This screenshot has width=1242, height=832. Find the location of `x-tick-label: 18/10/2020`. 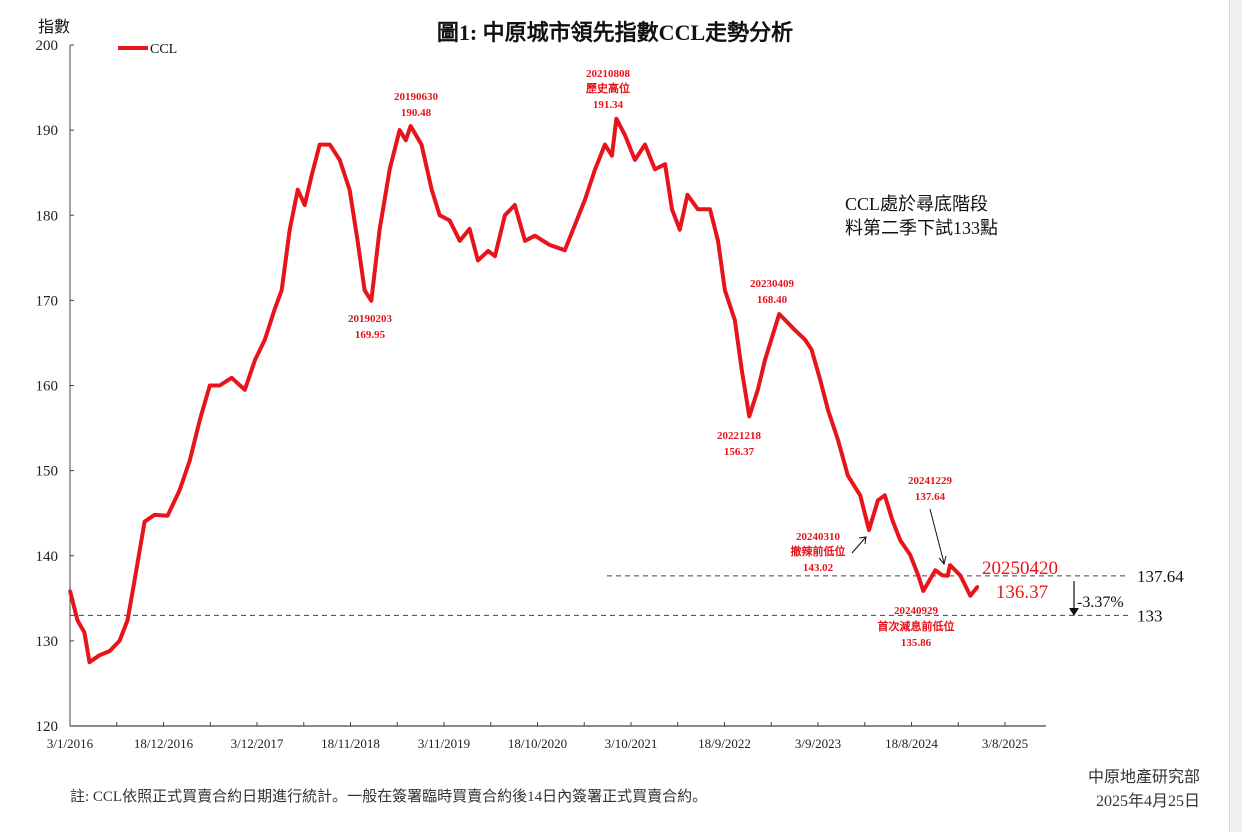

x-tick-label: 18/10/2020 is located at coordinates (537, 743).